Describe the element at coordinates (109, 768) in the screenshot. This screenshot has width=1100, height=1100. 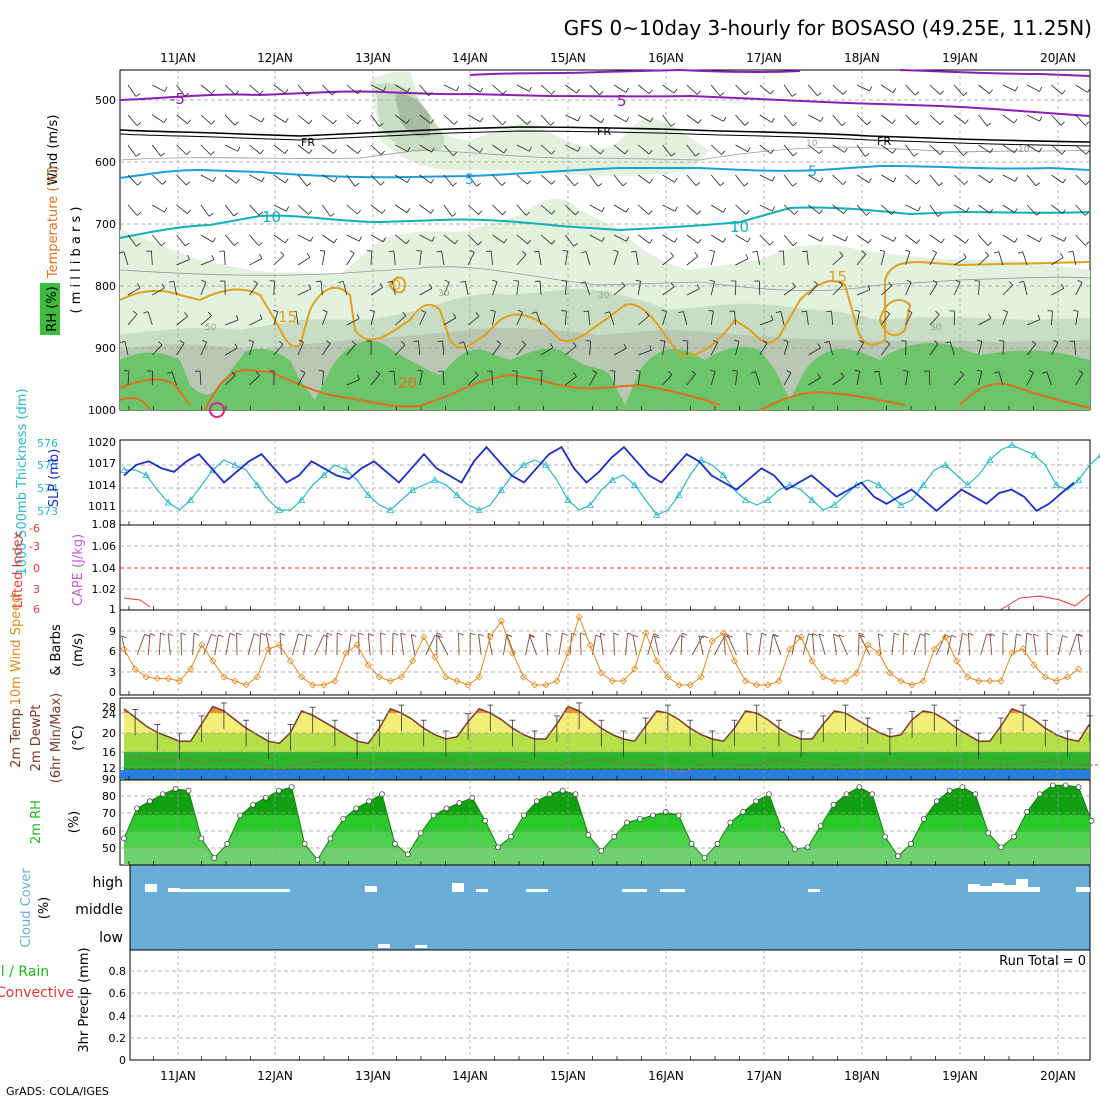
I see `tick-label: 12` at that location.